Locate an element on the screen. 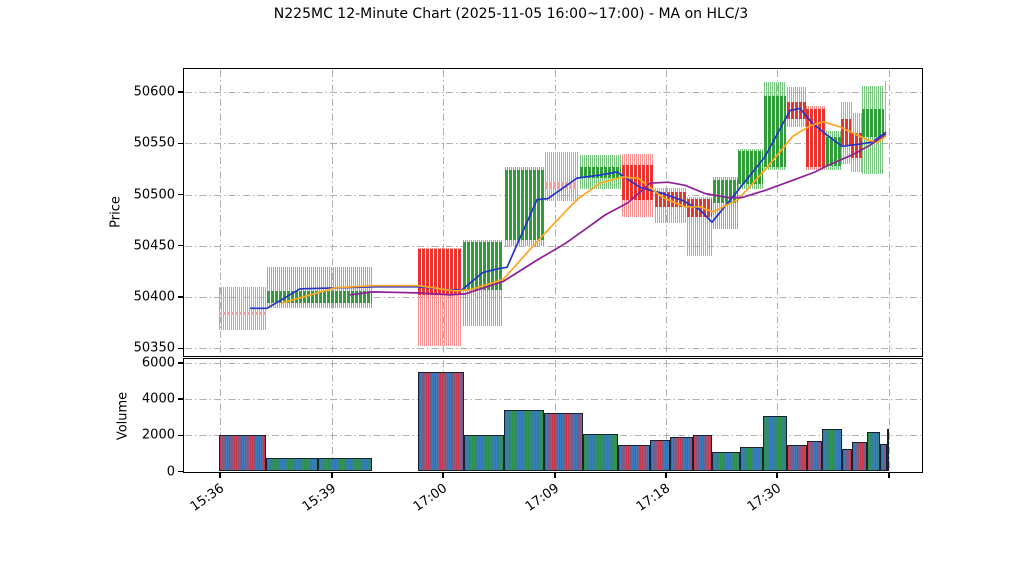 The width and height of the screenshot is (1022, 575). time-tick-label: 17:30 is located at coordinates (764, 498).